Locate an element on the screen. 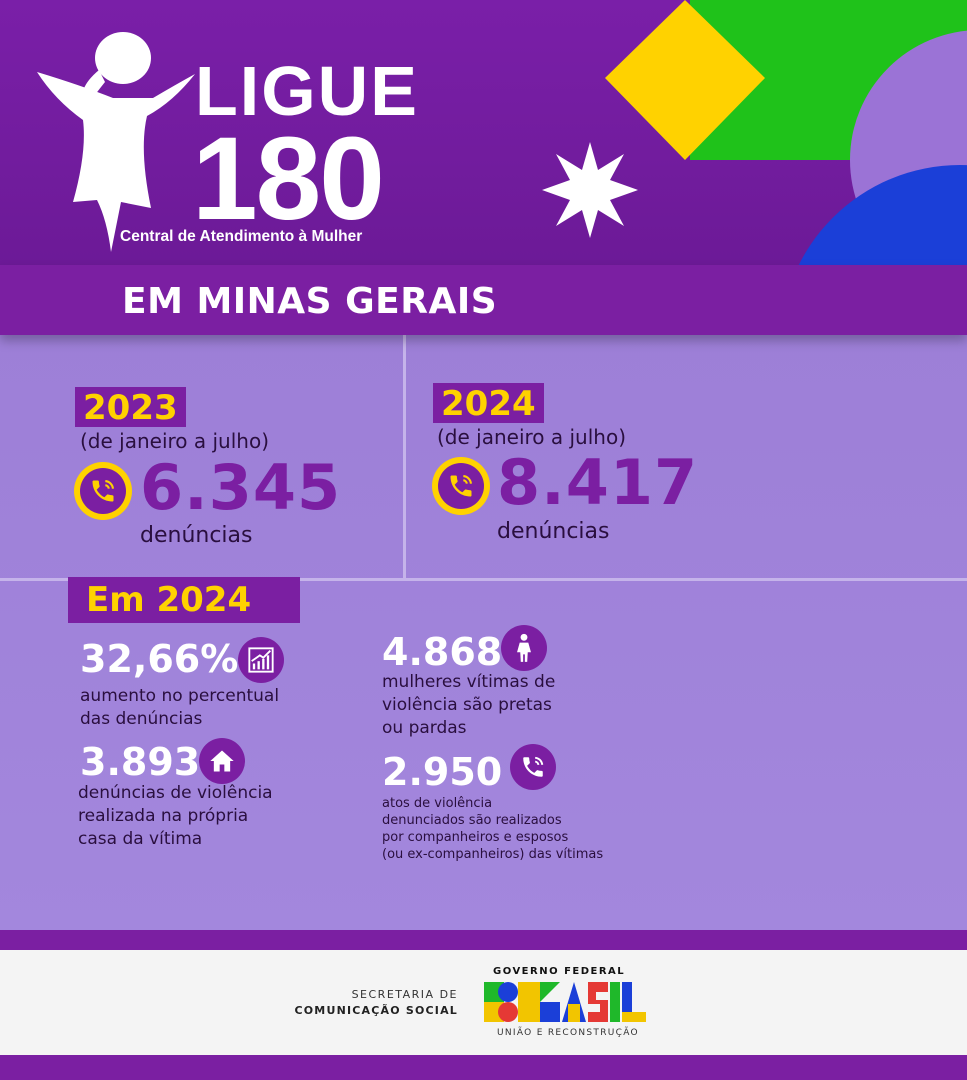 The height and width of the screenshot is (1080, 967). highlight-label: Em 2024 is located at coordinates (184, 600).